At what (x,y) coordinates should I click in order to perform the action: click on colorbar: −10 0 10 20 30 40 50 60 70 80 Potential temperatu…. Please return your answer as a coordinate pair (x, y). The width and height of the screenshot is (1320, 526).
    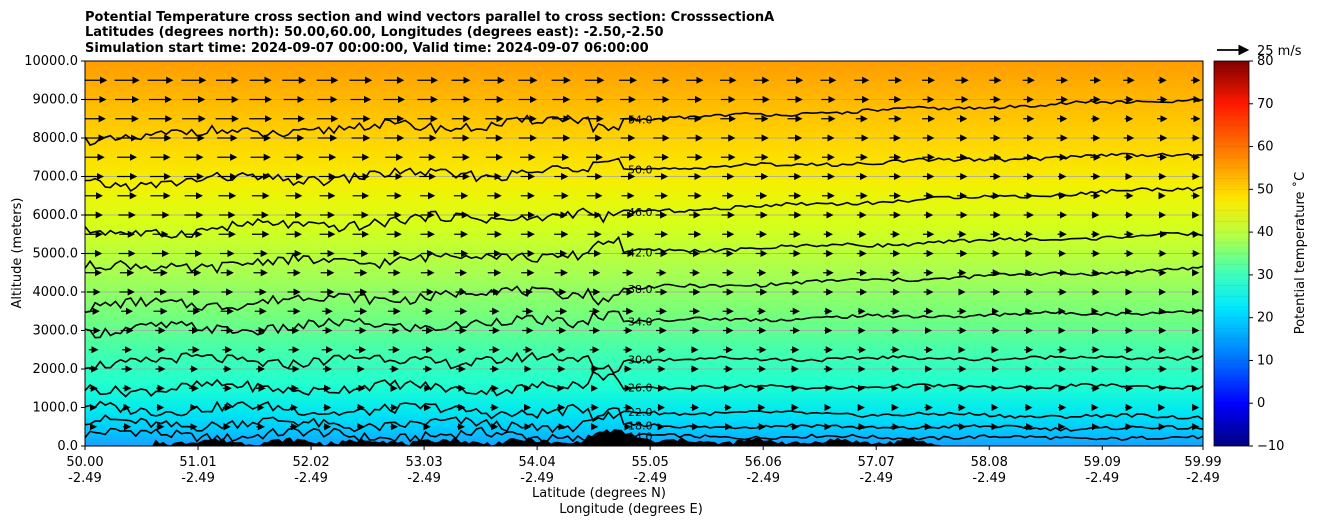
    Looking at the image, I should click on (1260, 254).